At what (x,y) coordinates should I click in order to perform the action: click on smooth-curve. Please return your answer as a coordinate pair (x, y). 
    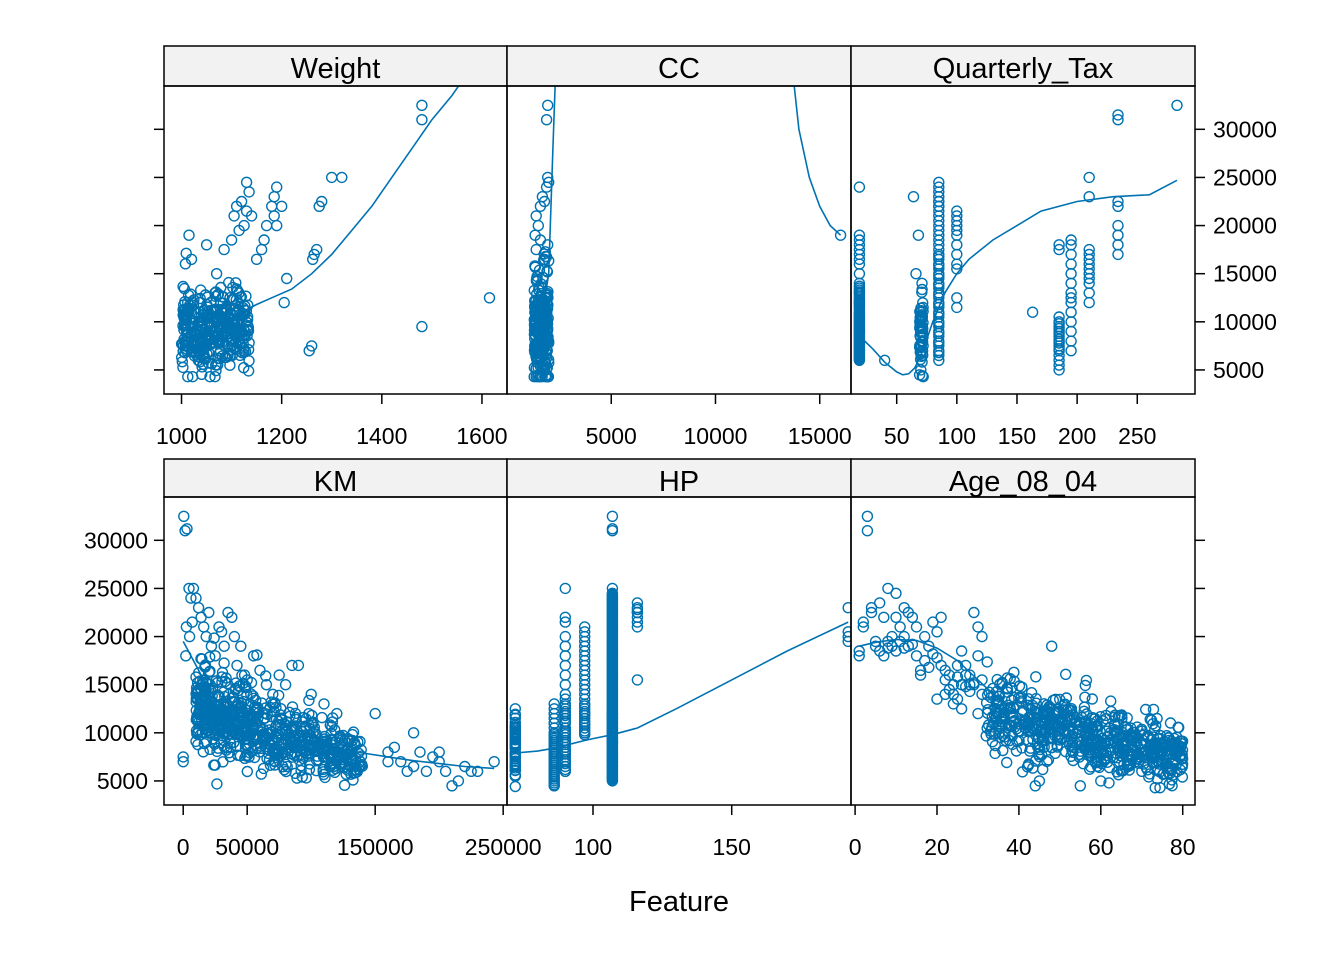
    Looking at the image, I should click on (682, 687).